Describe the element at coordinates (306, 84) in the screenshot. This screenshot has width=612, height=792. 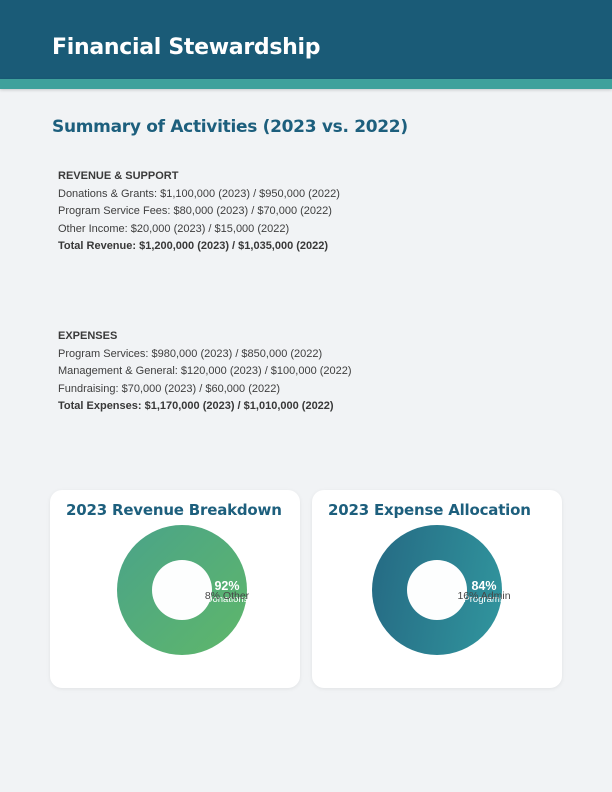
I see `accent-strip` at that location.